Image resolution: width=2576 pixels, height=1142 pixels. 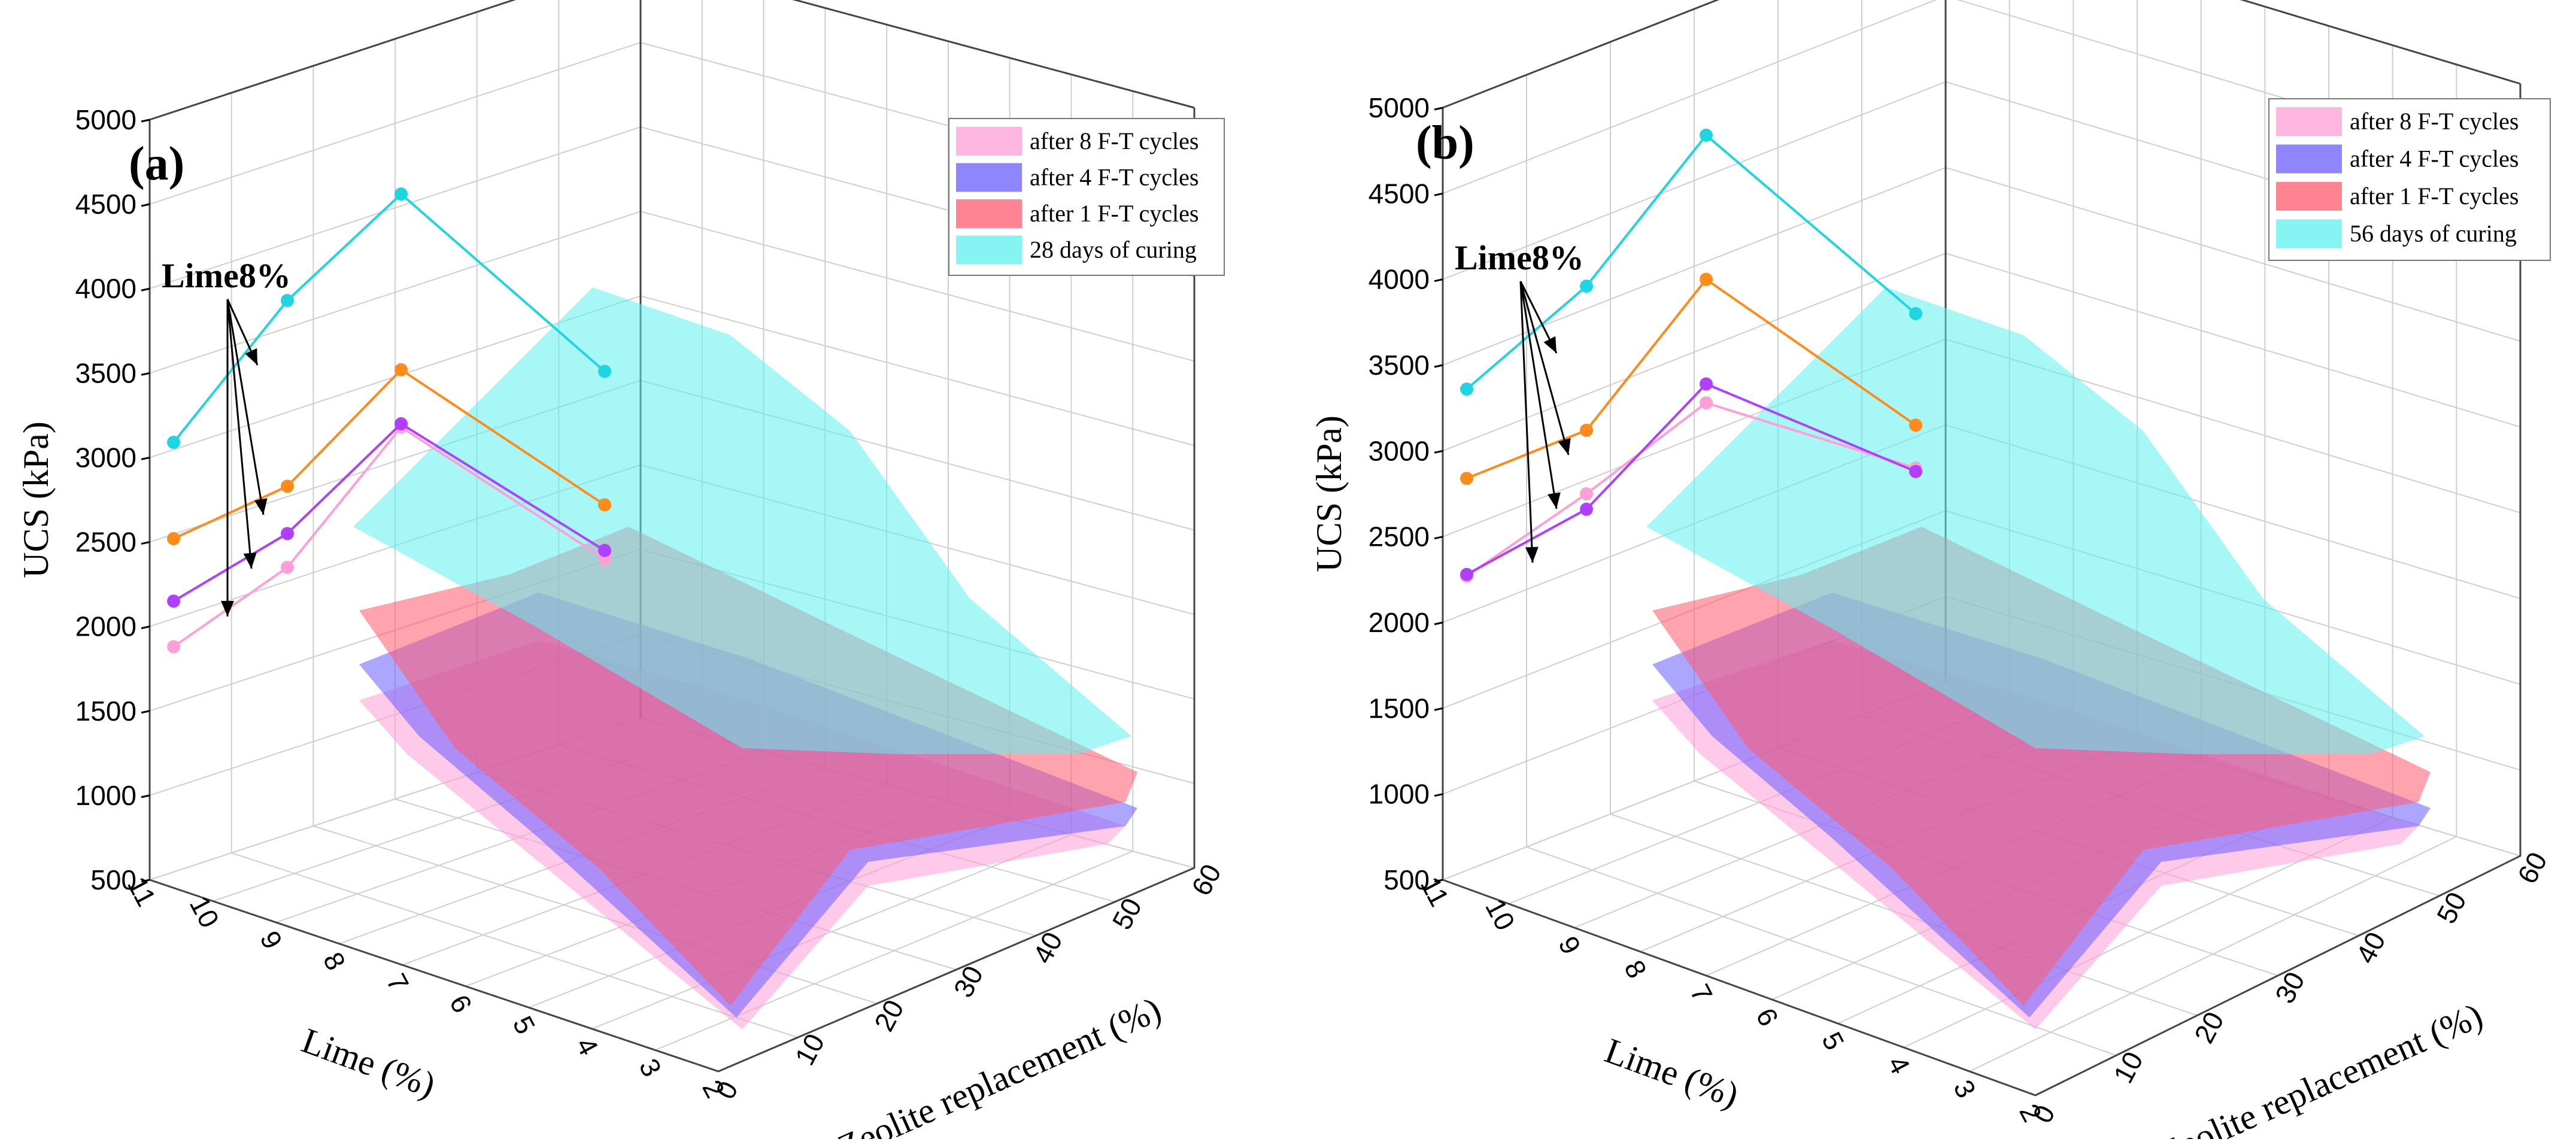 What do you see at coordinates (2434, 159) in the screenshot?
I see `legend-label: after 4 F-T cycles` at bounding box center [2434, 159].